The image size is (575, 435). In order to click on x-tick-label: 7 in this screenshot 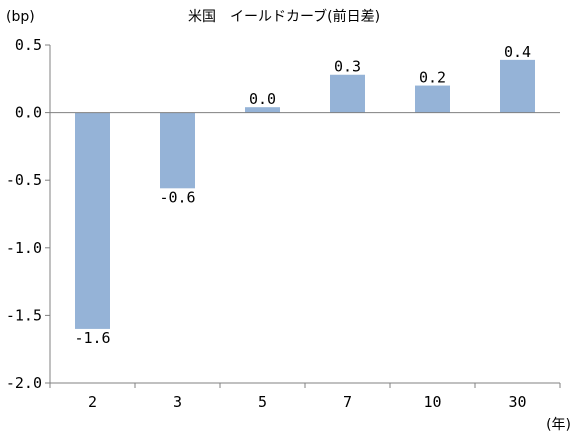, I will do `click(347, 402)`.